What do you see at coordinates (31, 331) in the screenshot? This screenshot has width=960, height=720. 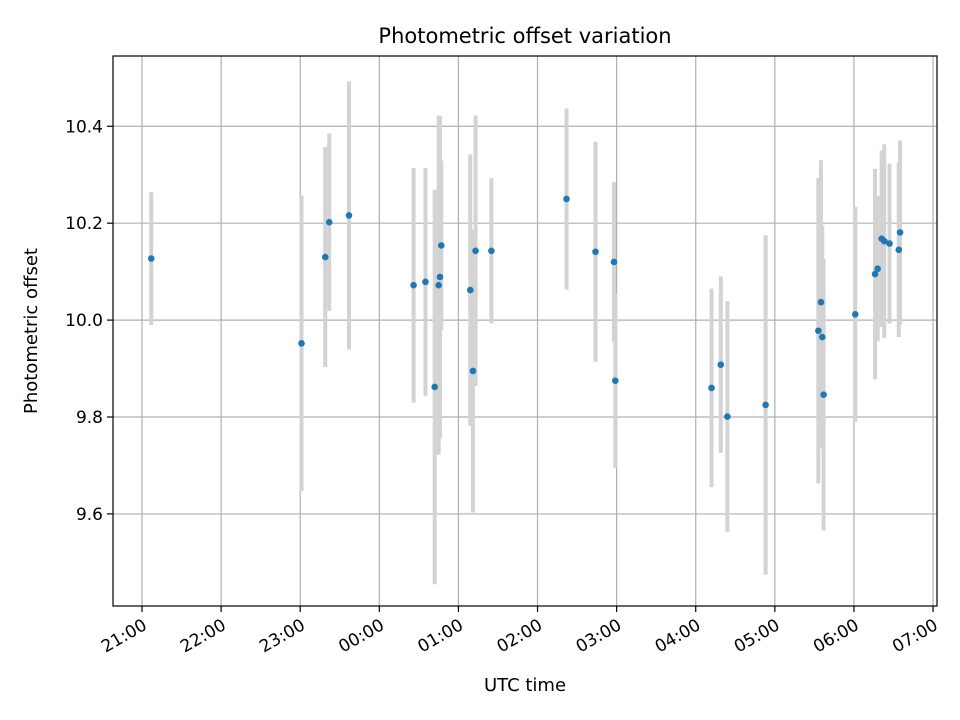 I see `y-axis-label: Photometric offset` at bounding box center [31, 331].